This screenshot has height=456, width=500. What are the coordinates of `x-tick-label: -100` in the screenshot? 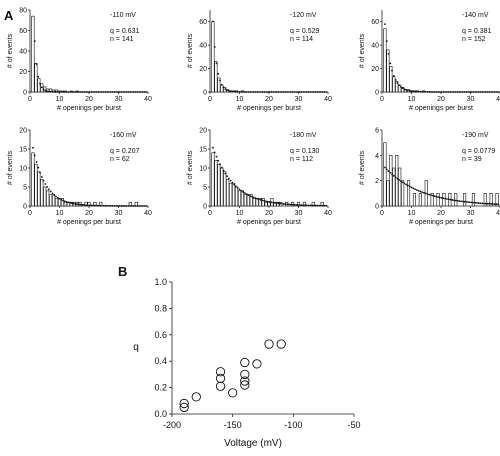 It's located at (293, 425).